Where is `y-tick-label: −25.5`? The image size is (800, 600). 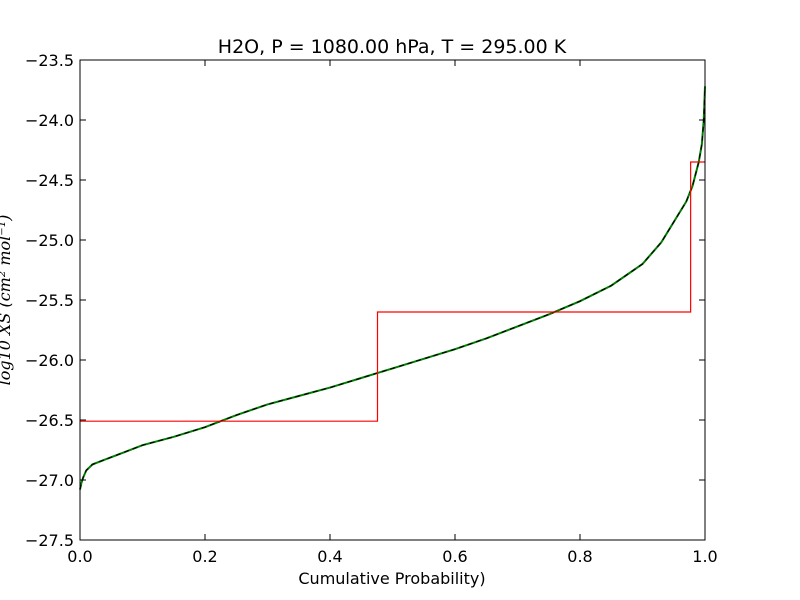
y-tick-label: −25.5 is located at coordinates (49, 300).